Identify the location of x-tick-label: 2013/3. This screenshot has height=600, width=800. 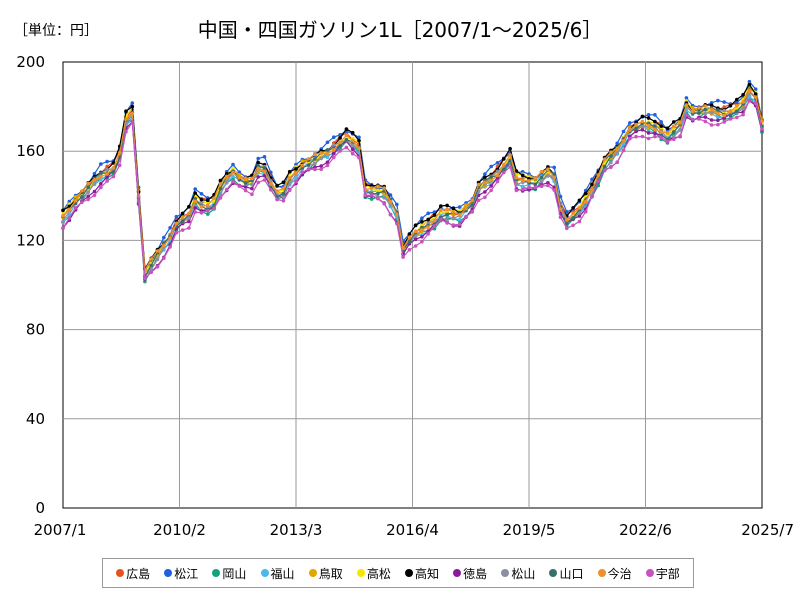
(296, 530).